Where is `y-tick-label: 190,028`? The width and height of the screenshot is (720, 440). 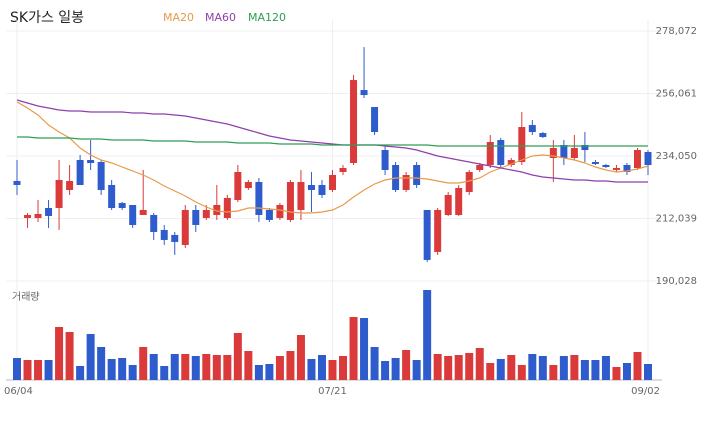
y-tick-label: 190,028 is located at coordinates (676, 281).